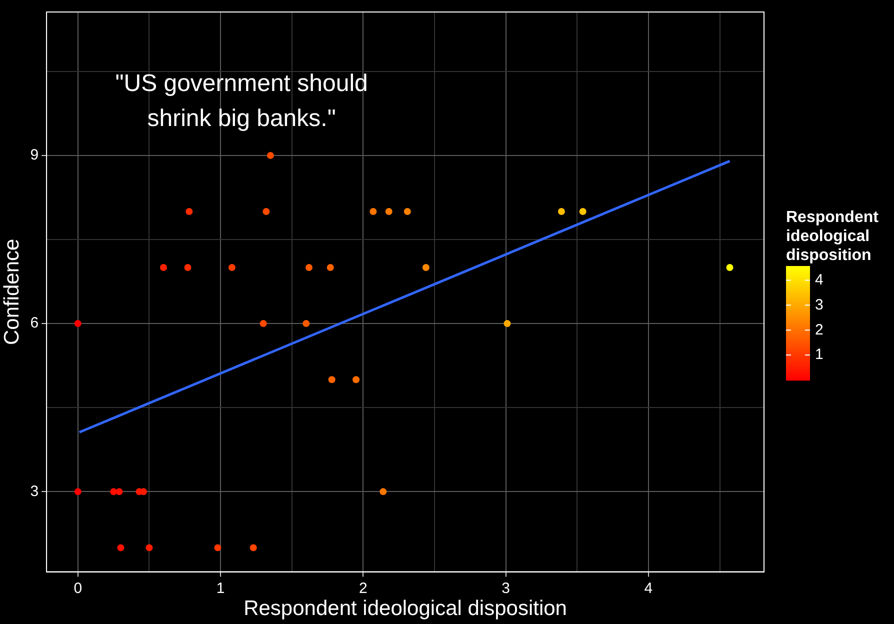  Describe the element at coordinates (34, 491) in the screenshot. I see `y-tick-label: 3` at that location.